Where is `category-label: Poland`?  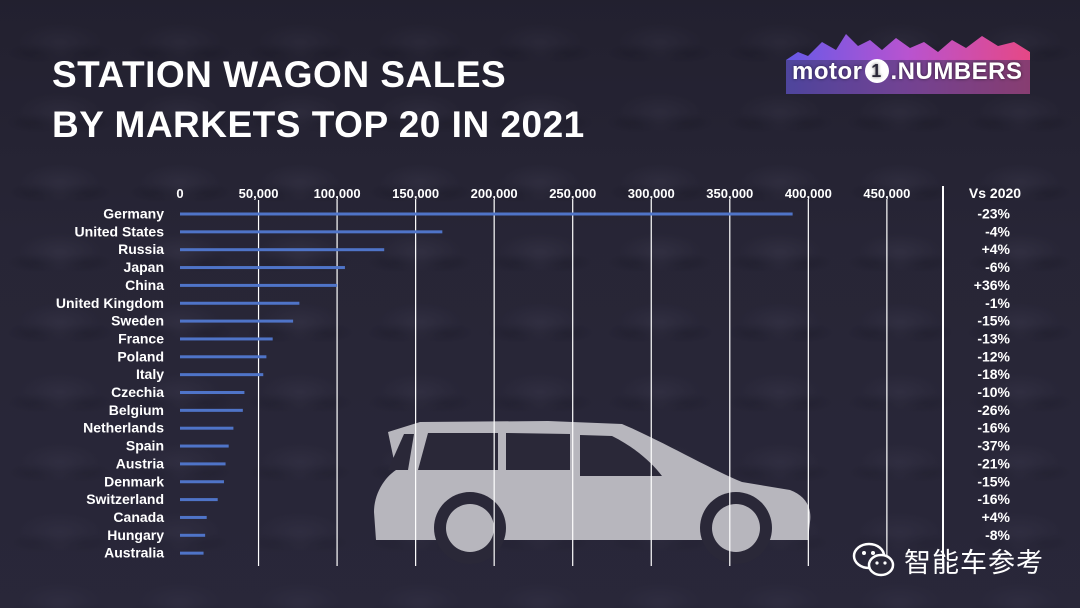
category-label: Poland is located at coordinates (140, 356).